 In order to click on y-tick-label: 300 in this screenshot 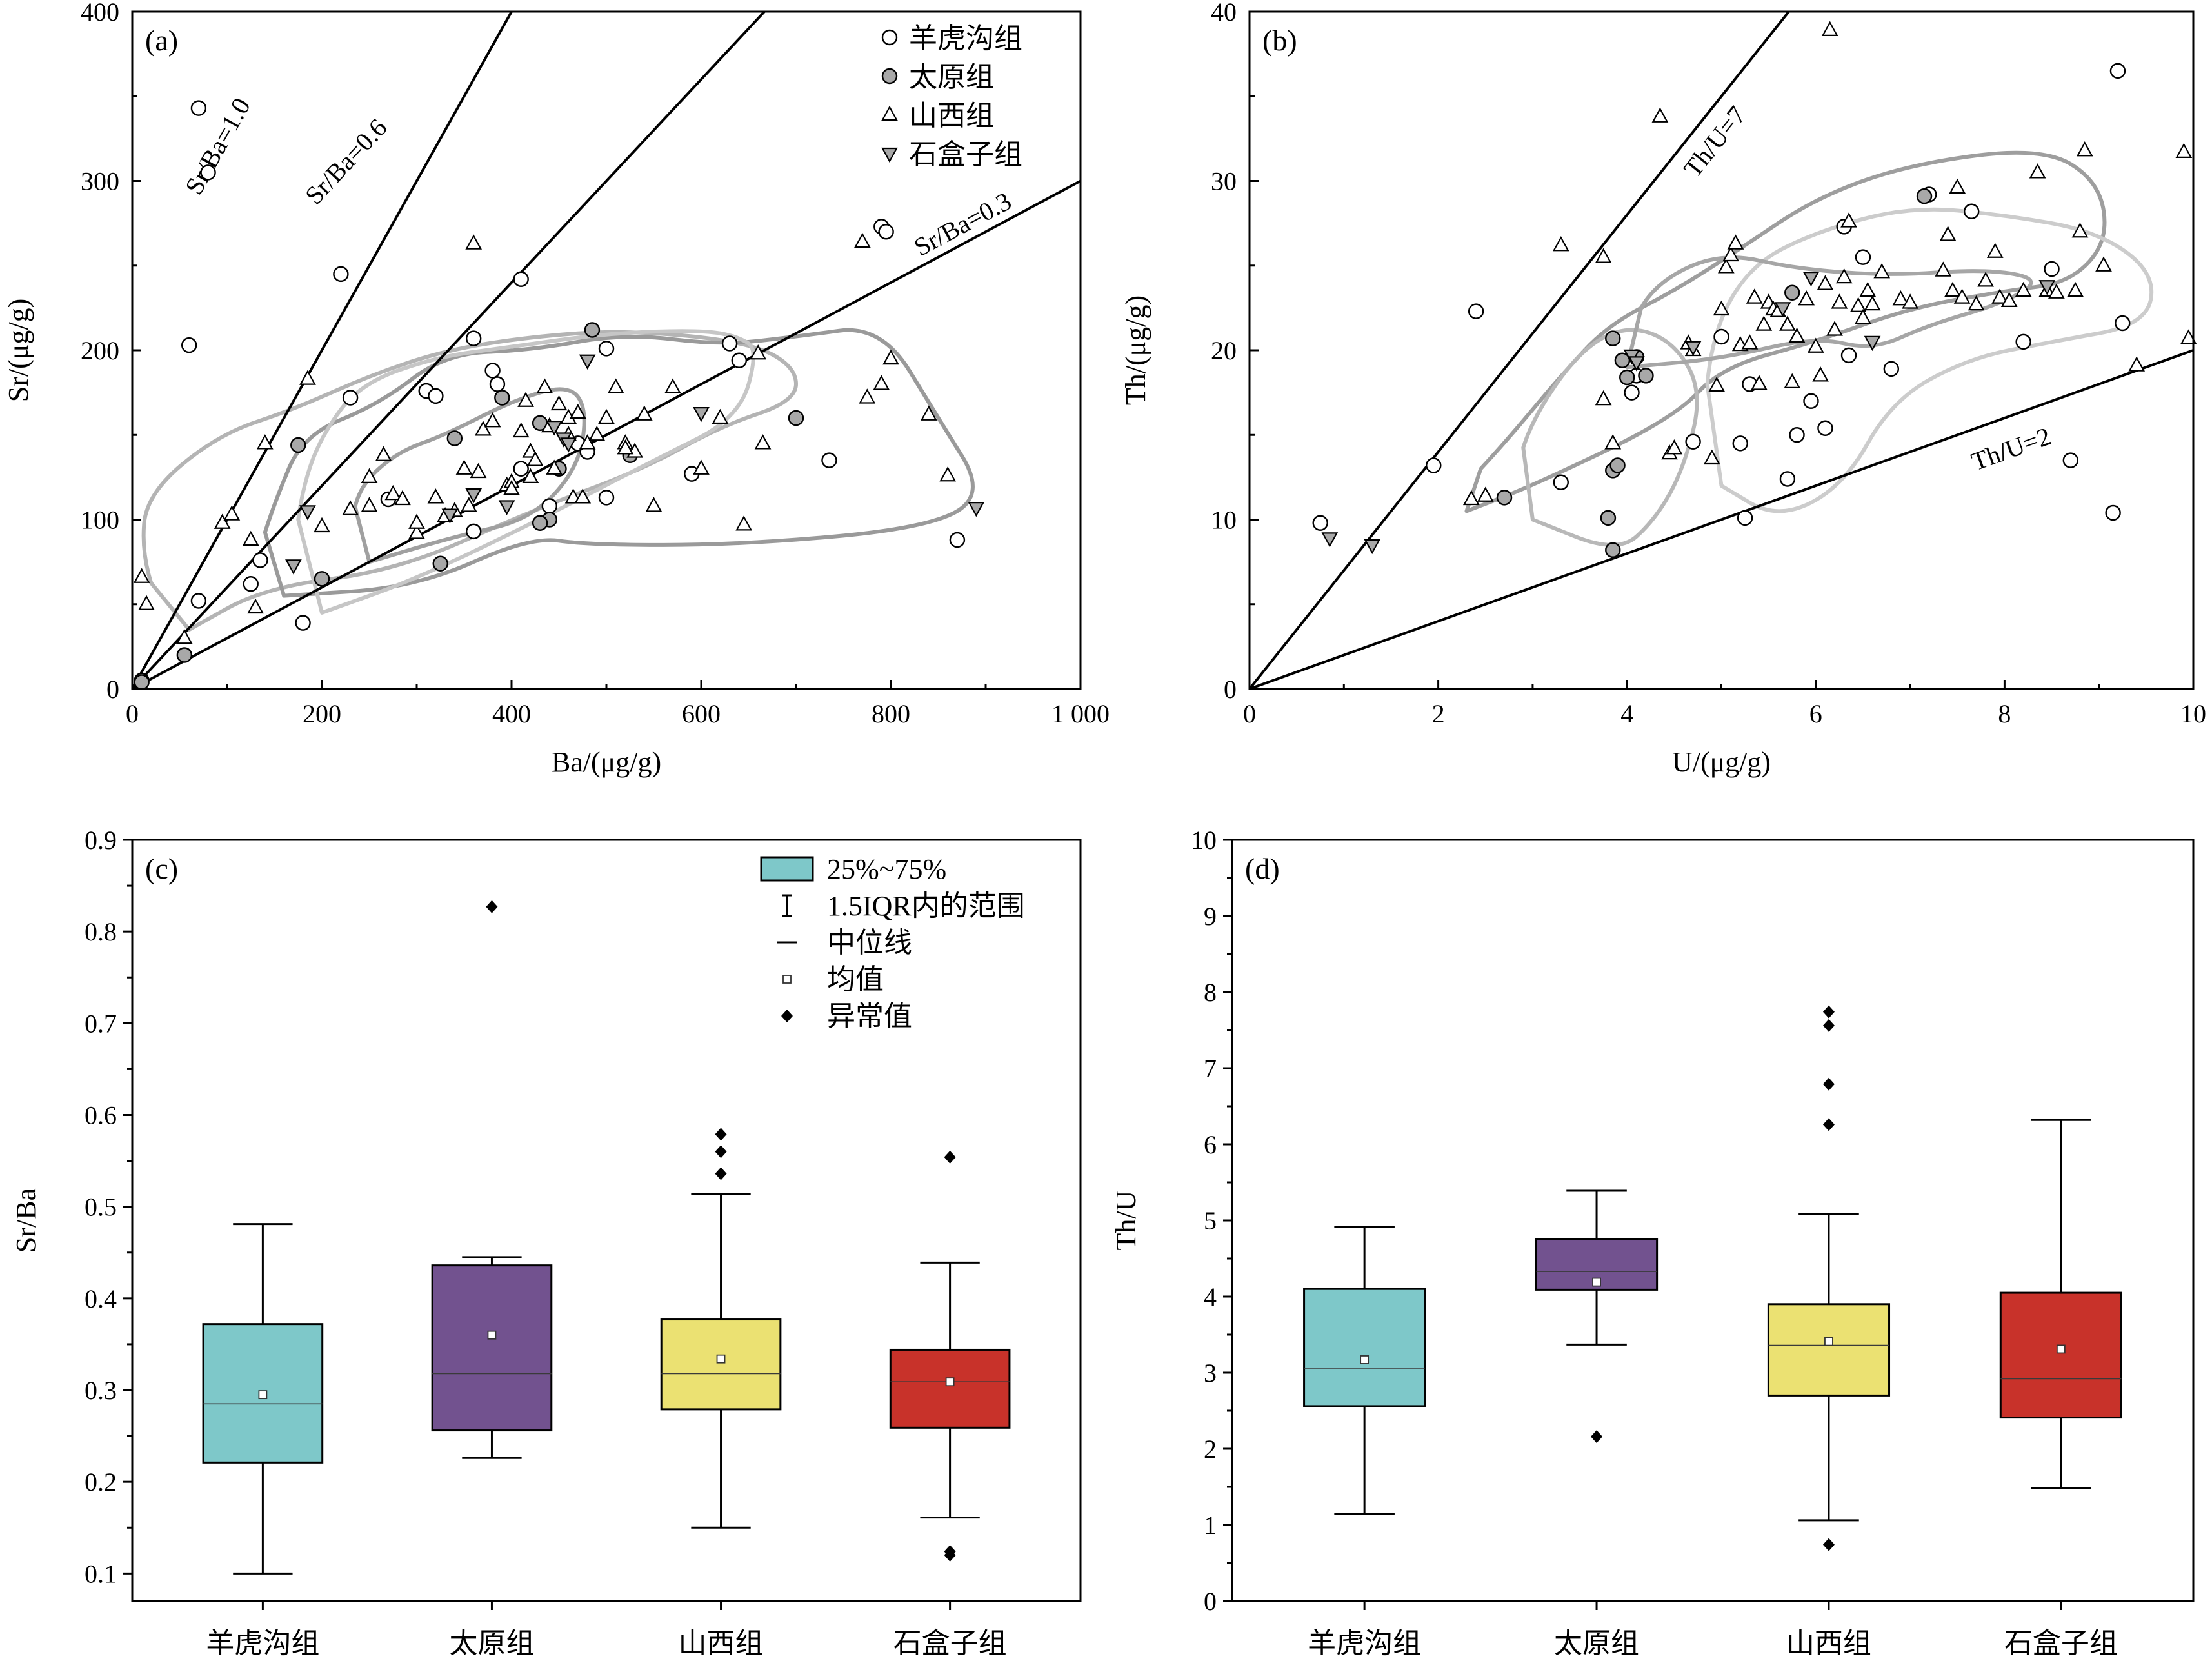, I will do `click(100, 182)`.